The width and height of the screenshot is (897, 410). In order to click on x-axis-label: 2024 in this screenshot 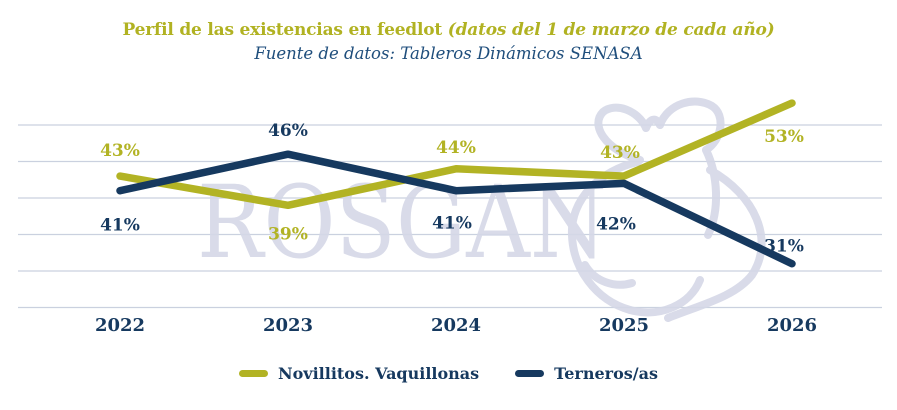, I will do `click(456, 325)`.